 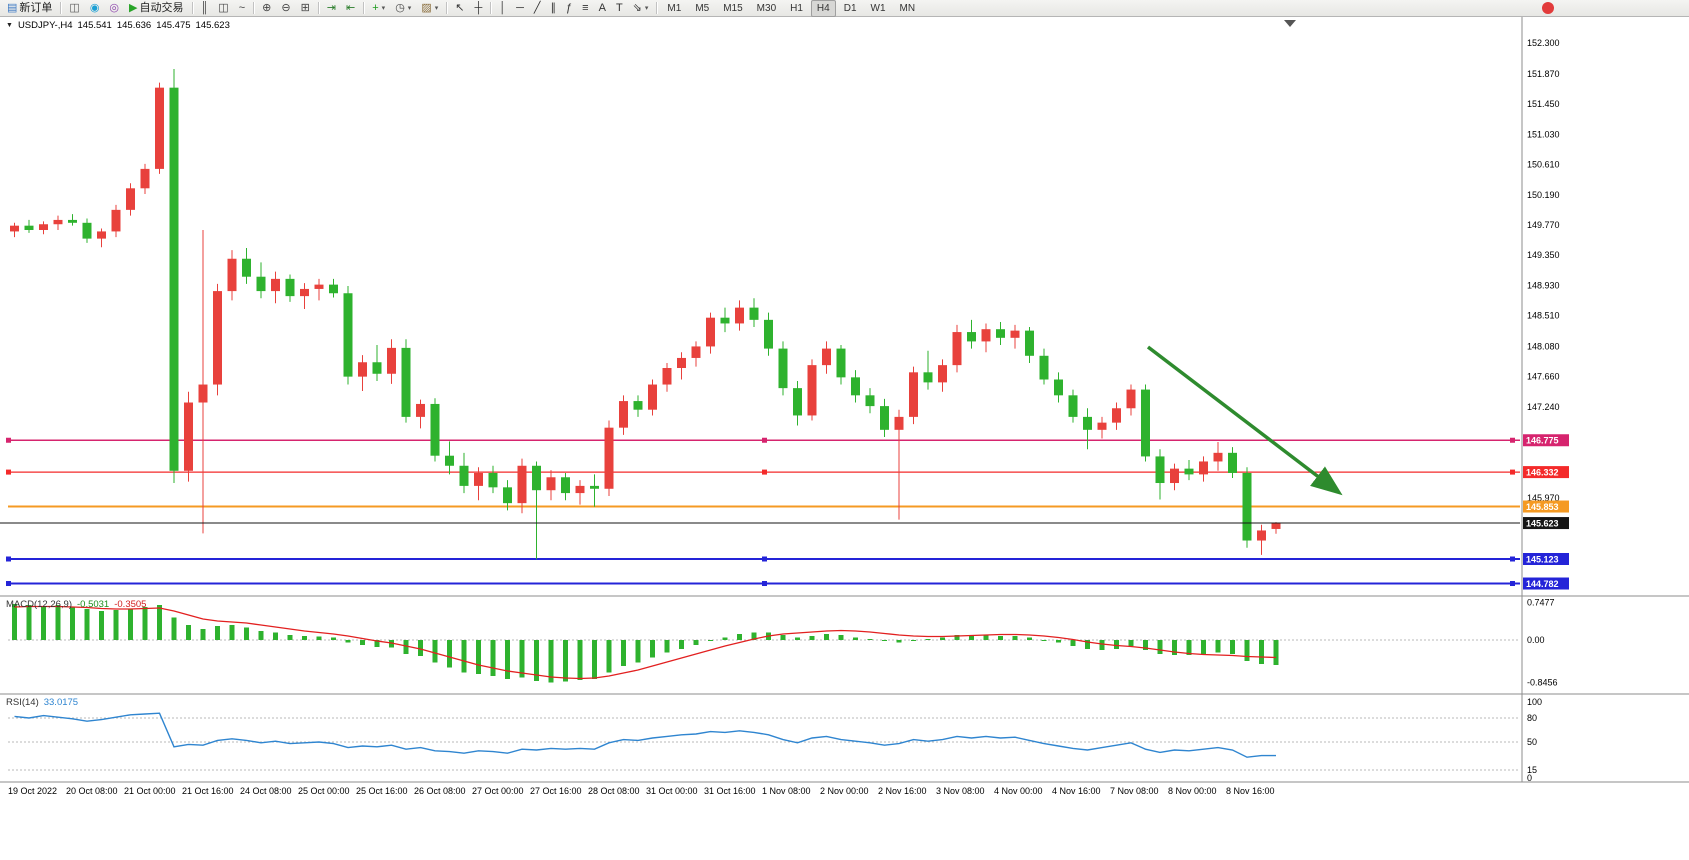 What do you see at coordinates (537, 8) in the screenshot?
I see `trendline-button: ╱` at bounding box center [537, 8].